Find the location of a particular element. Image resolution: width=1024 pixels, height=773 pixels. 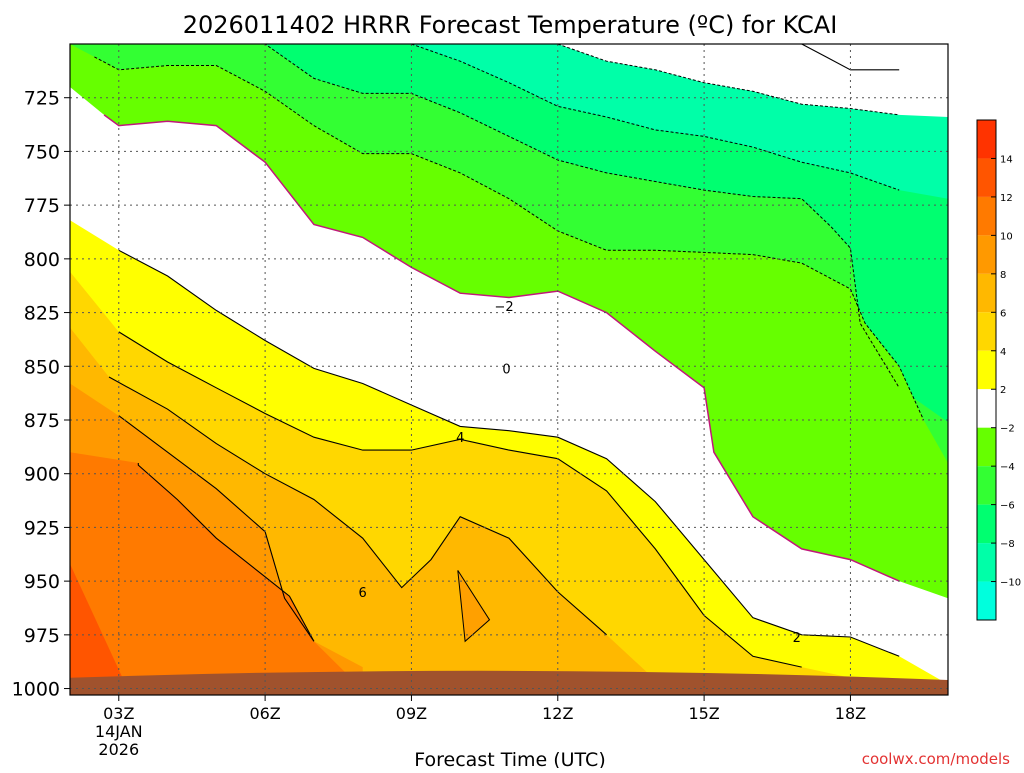

contour-label: 2 is located at coordinates (797, 638).